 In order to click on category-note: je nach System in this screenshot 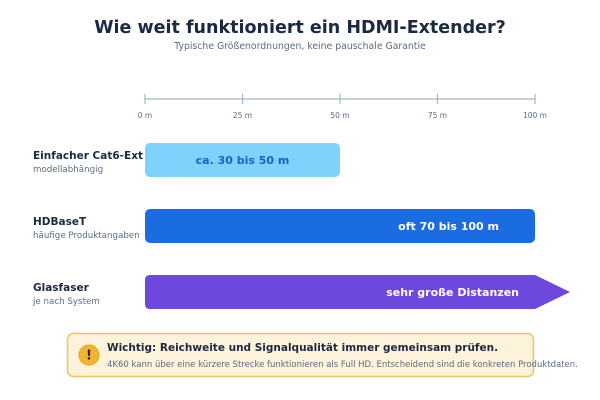, I will do `click(66, 302)`.